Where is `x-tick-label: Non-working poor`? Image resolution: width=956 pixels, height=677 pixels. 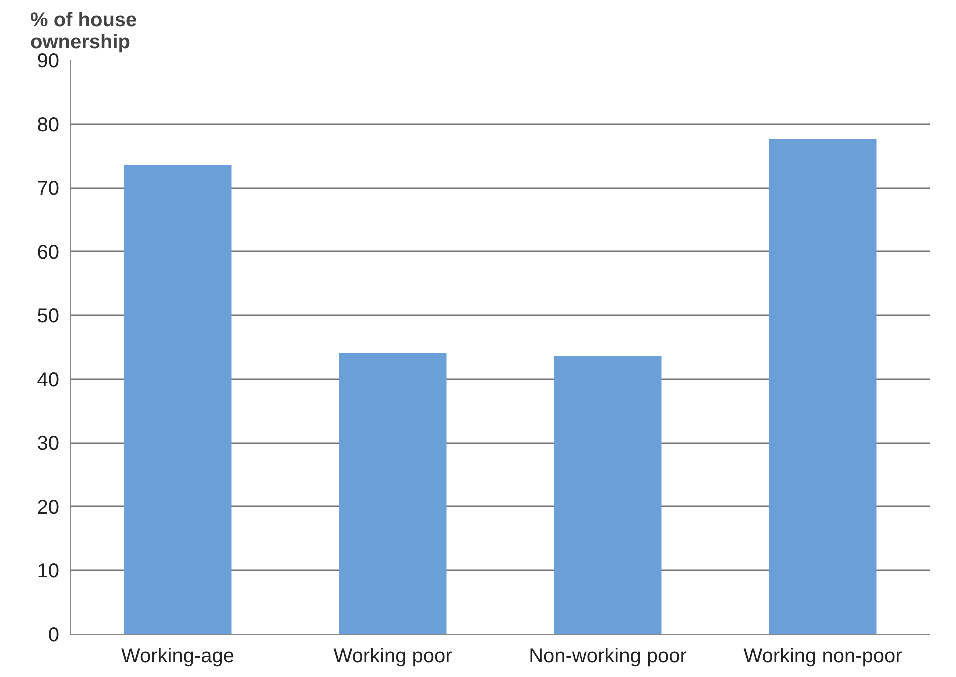
x-tick-label: Non-working poor is located at coordinates (608, 657).